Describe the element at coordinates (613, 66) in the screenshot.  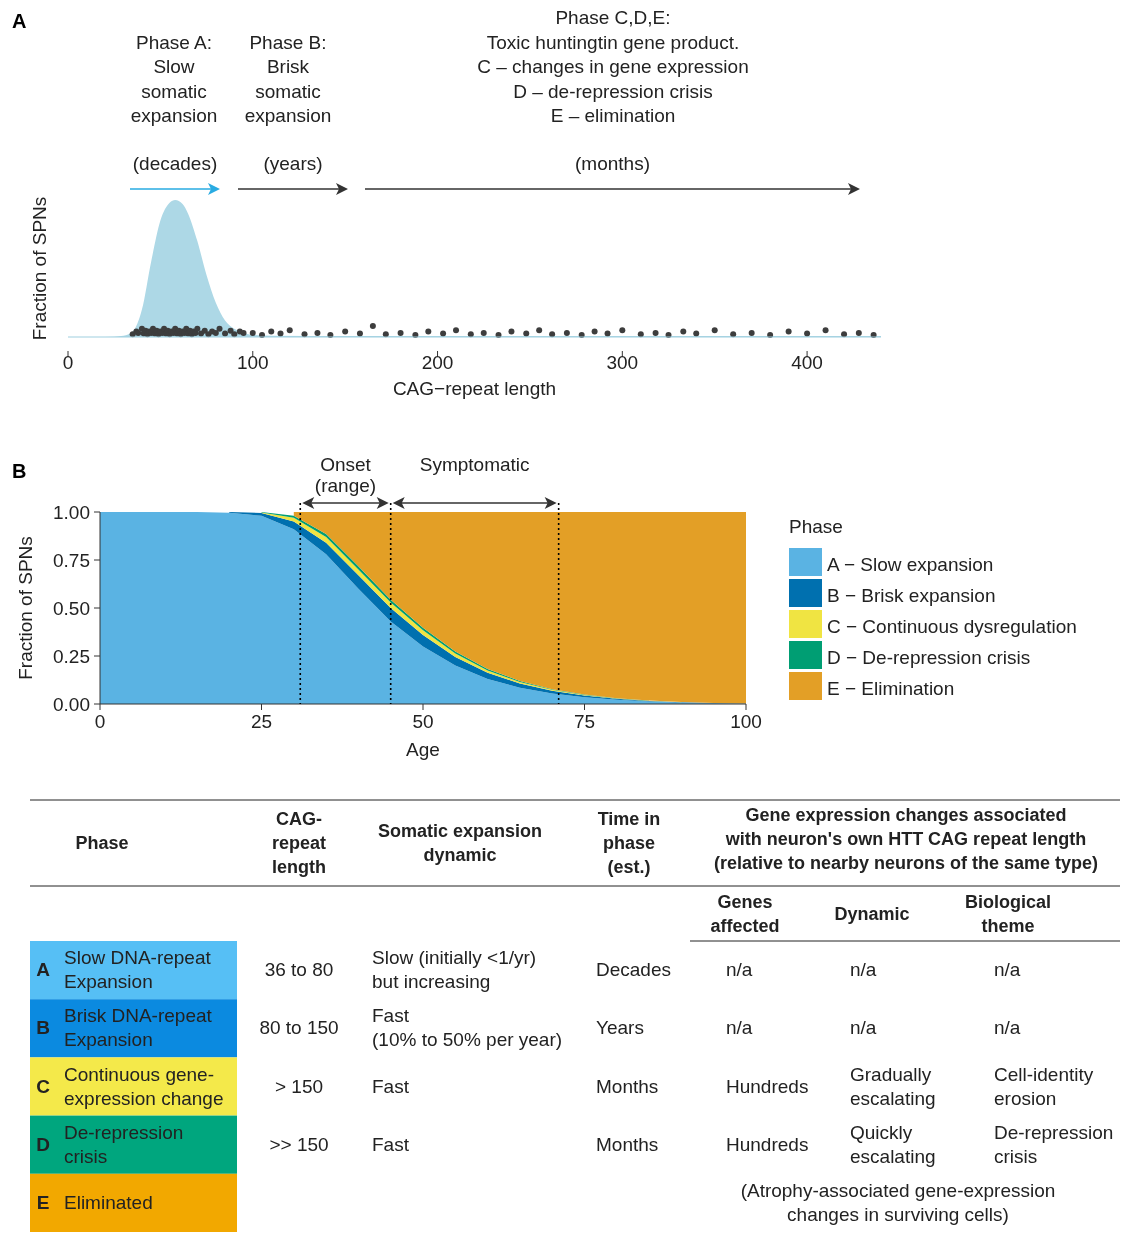
I see `text: Phase C,D,E: Toxic huntingtin gene product. C – changes in gene expression D – de-repression crisis E – elimination` at that location.